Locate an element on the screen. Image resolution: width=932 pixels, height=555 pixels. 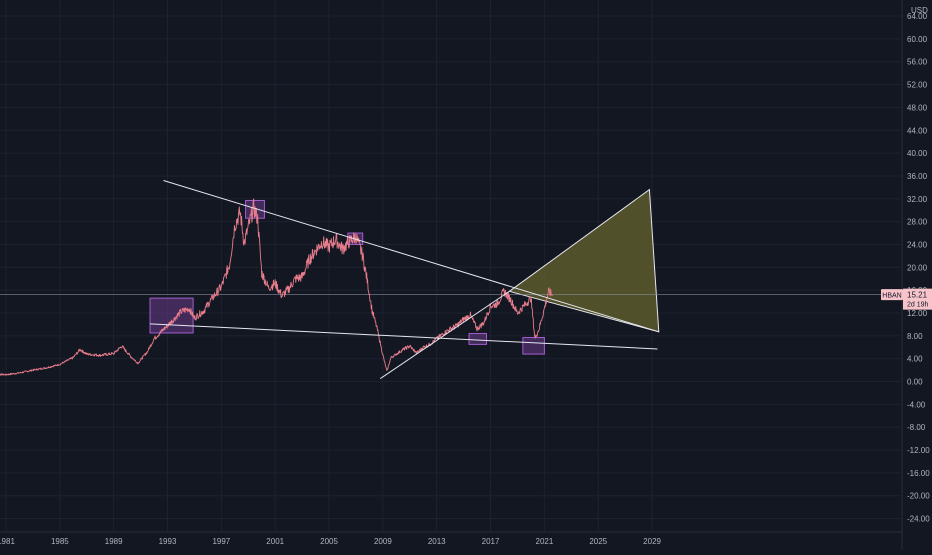
ticker-label-box is located at coordinates (892, 295).